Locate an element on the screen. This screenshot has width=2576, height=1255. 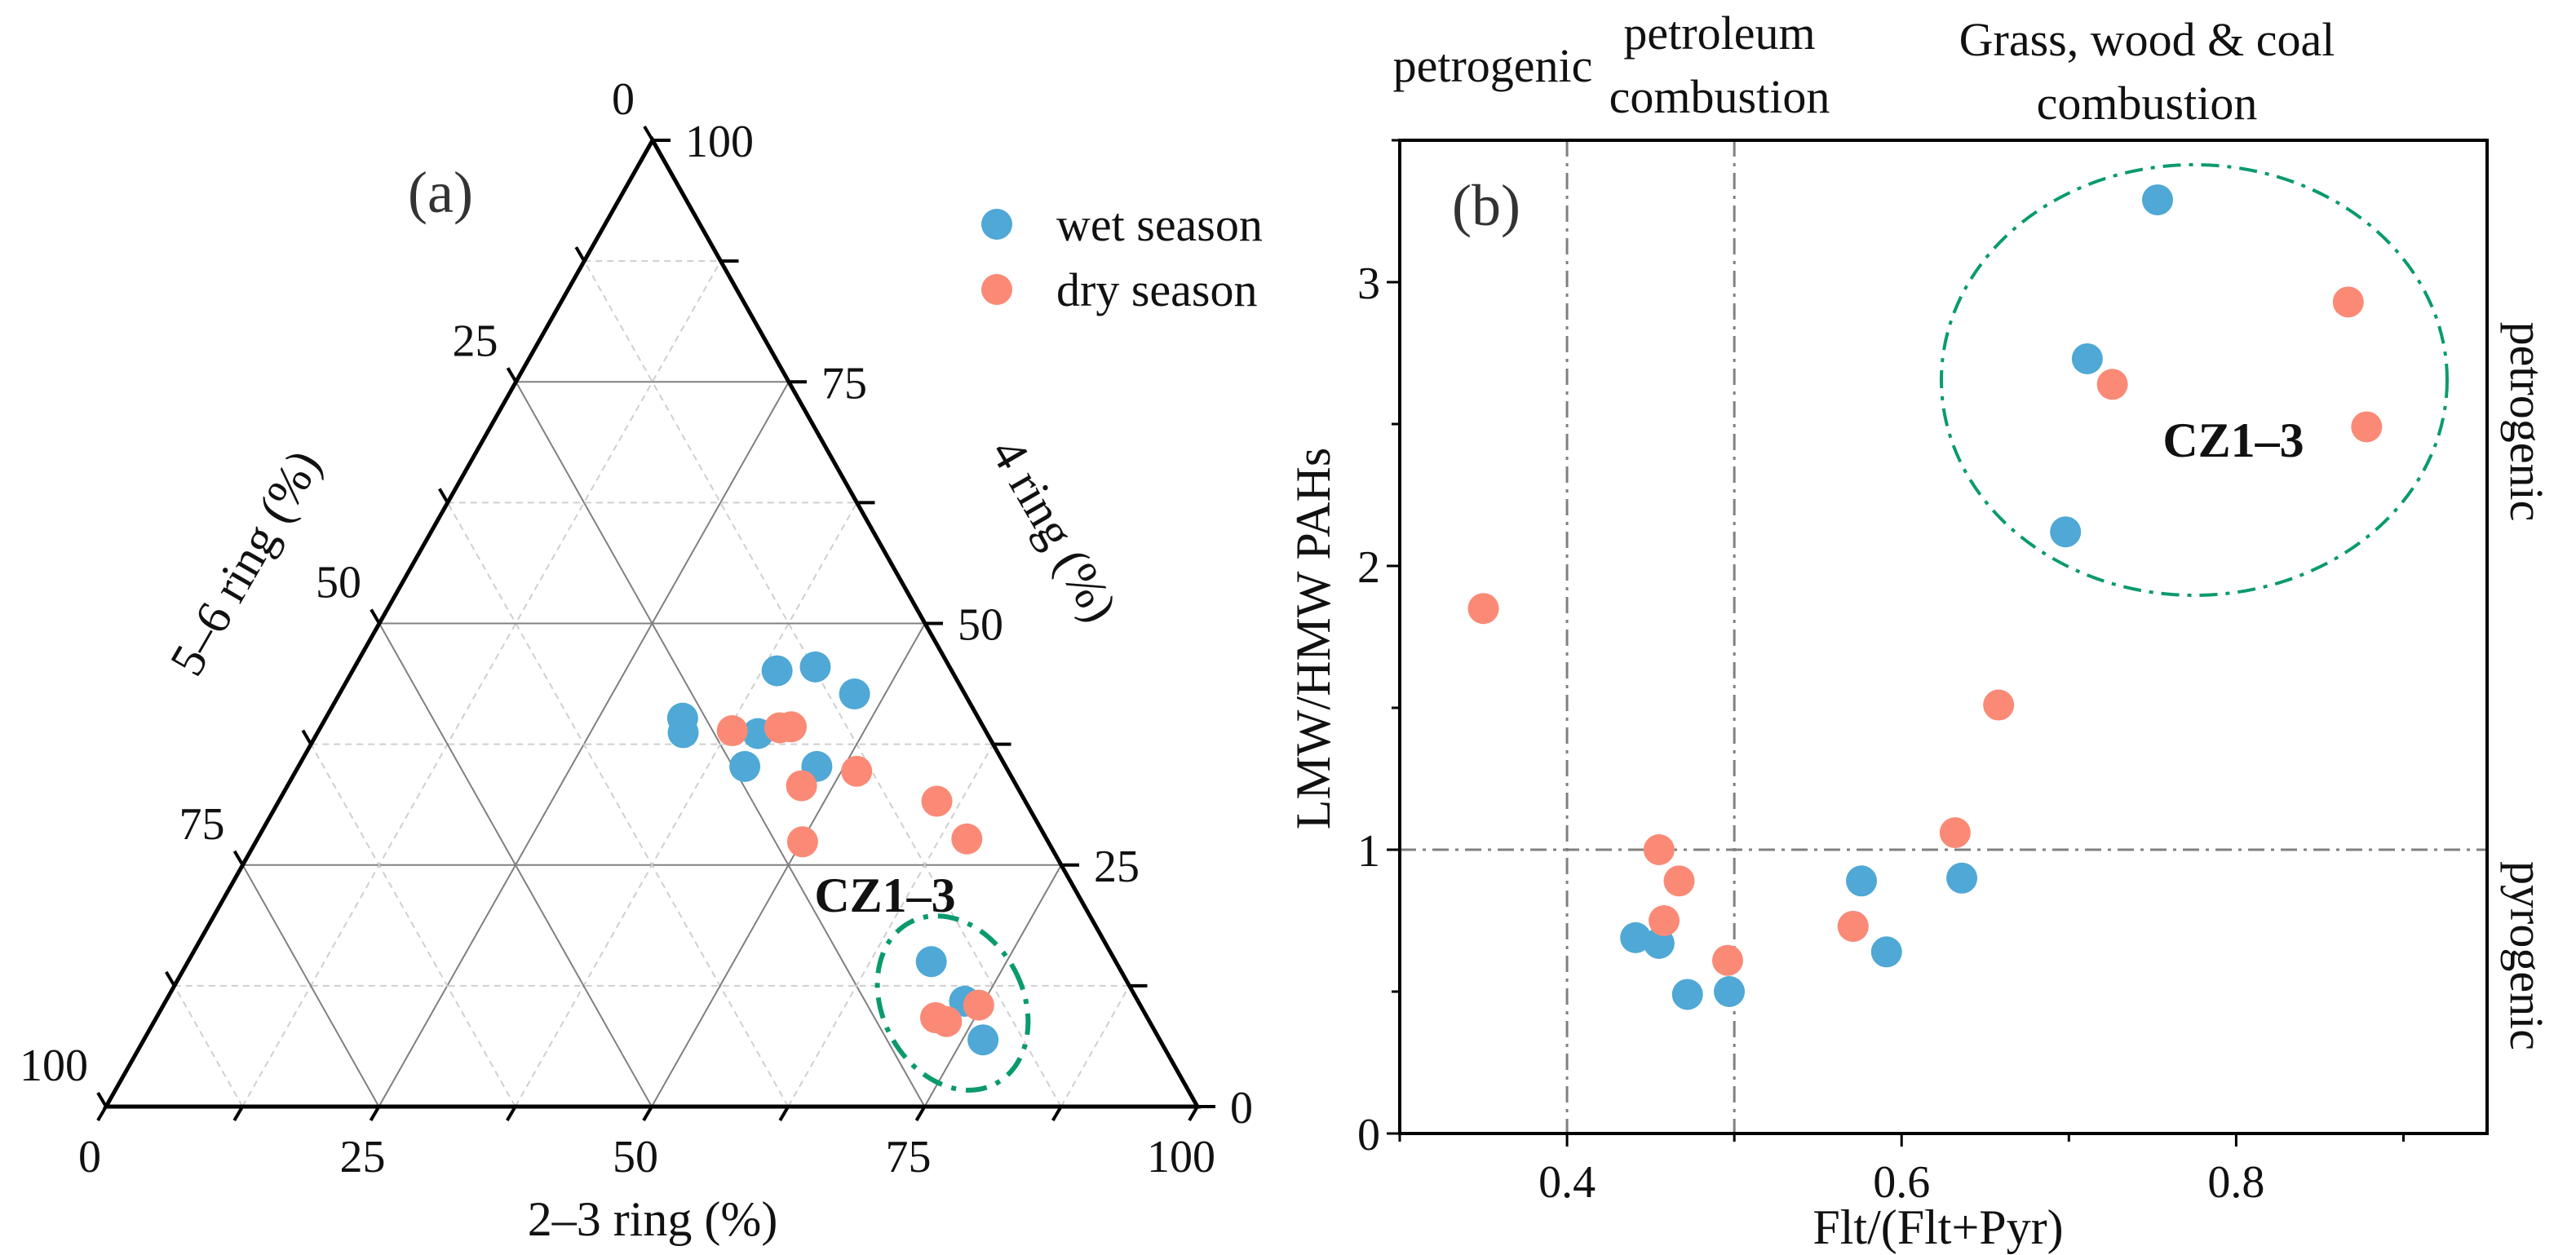
x-axis-label: Flt/(Flt+Pyr) is located at coordinates (1937, 1227).